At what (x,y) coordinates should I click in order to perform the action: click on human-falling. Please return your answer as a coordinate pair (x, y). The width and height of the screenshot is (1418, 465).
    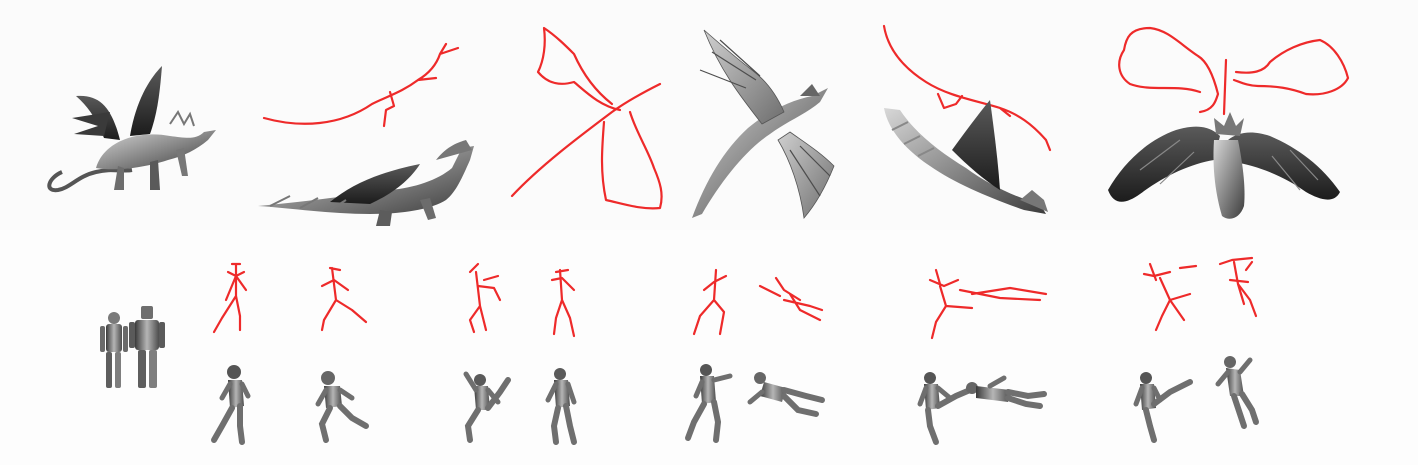
    Looking at the image, I should click on (786, 394).